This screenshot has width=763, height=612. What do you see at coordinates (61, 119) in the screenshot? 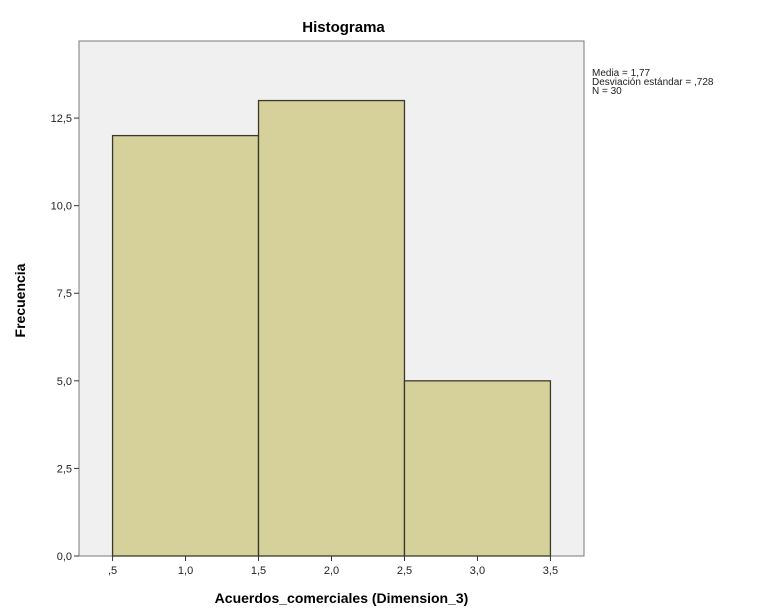
I see `y-tick-label-5: 12,5` at bounding box center [61, 119].